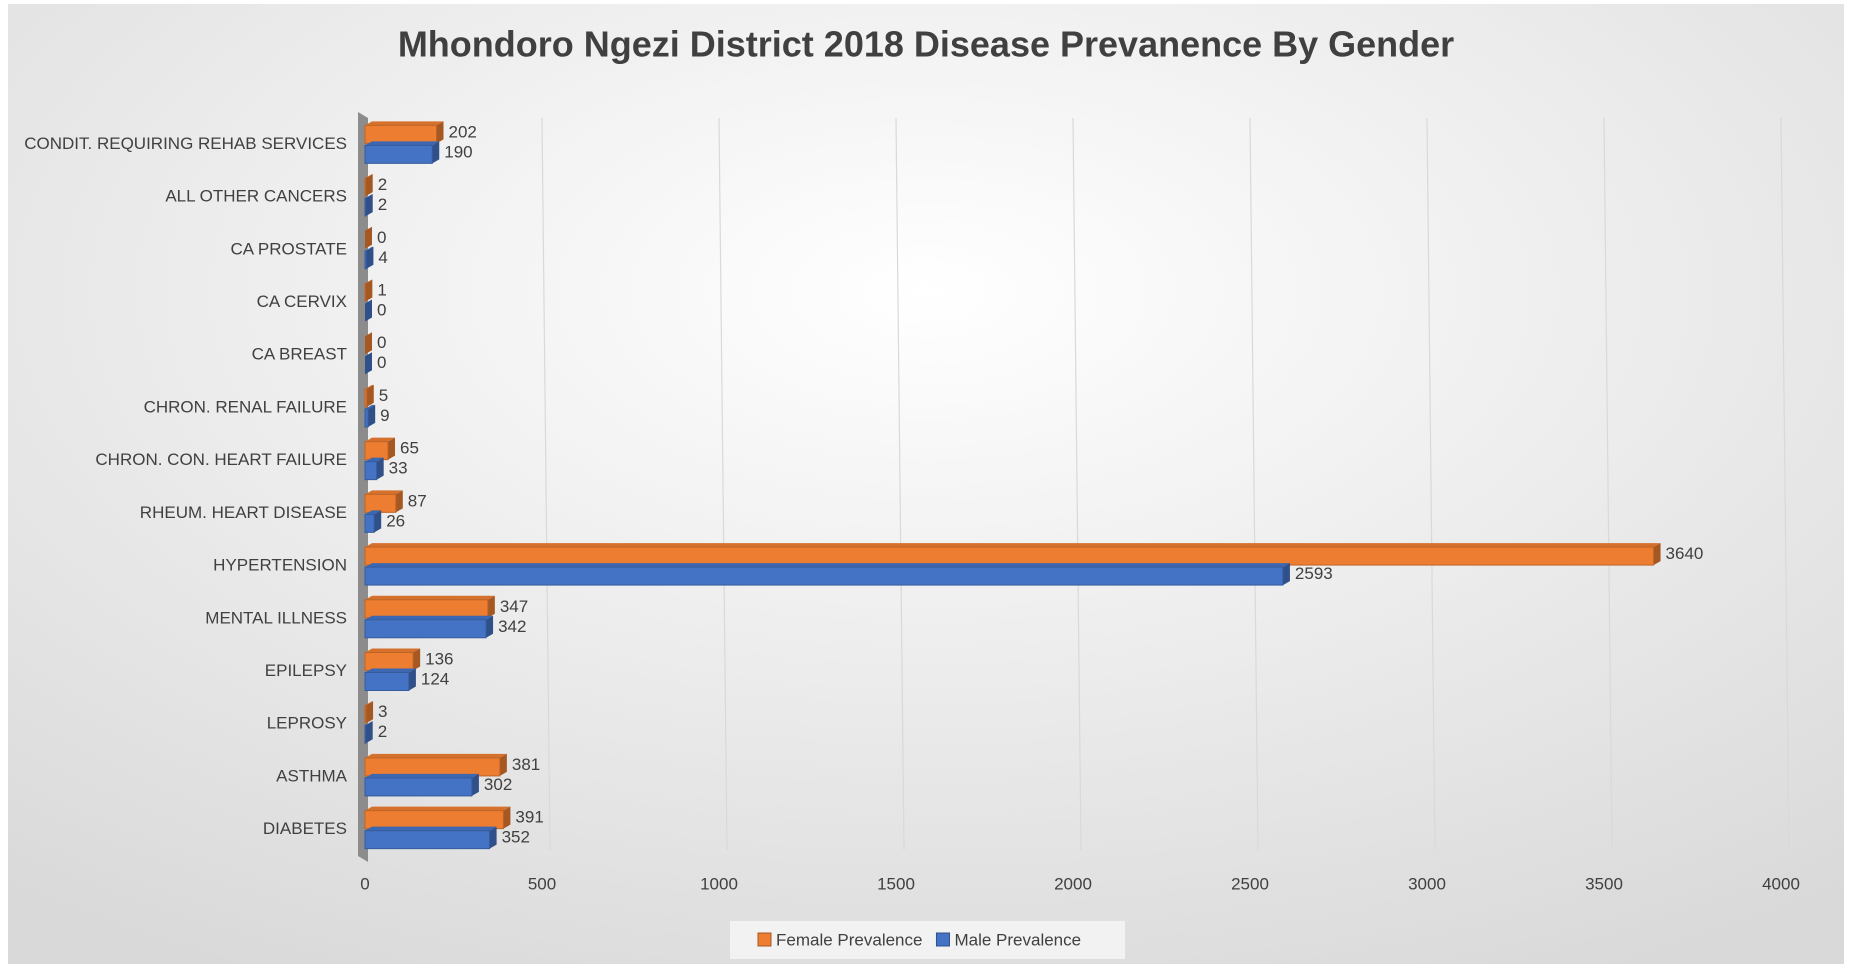 The height and width of the screenshot is (968, 1852). What do you see at coordinates (398, 468) in the screenshot?
I see `data-label: 33` at bounding box center [398, 468].